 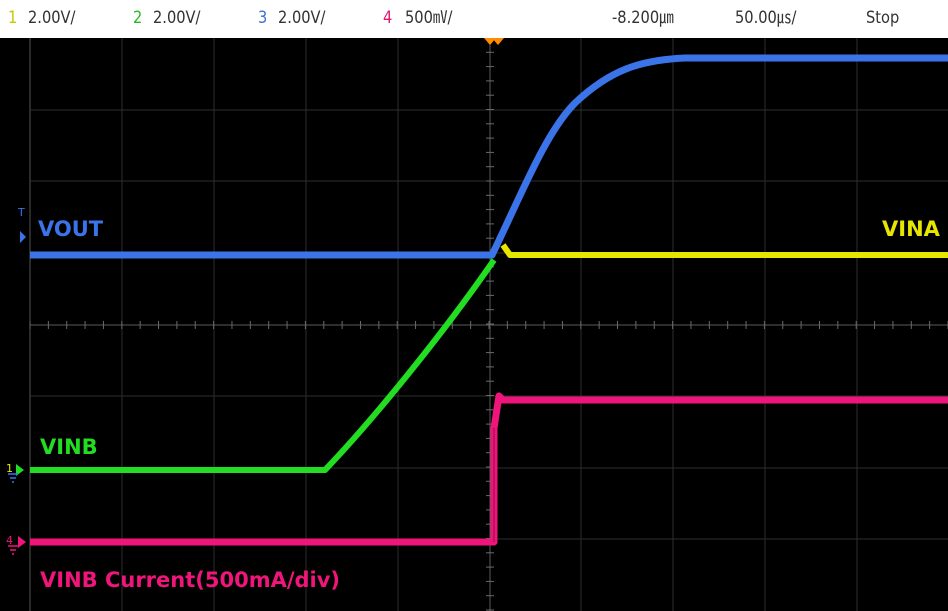 I want to click on ch1-scale: 2.00V/, so click(x=52, y=18).